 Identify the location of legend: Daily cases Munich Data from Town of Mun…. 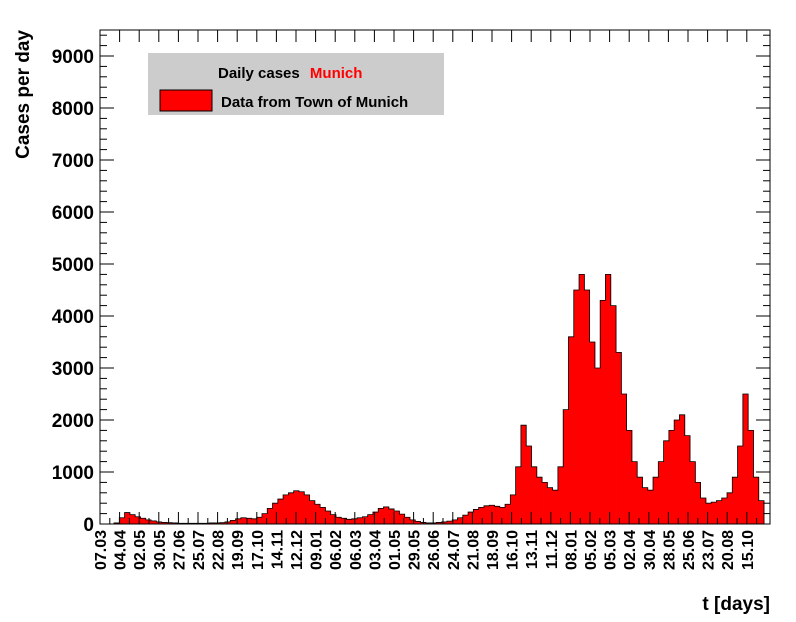
(296, 84).